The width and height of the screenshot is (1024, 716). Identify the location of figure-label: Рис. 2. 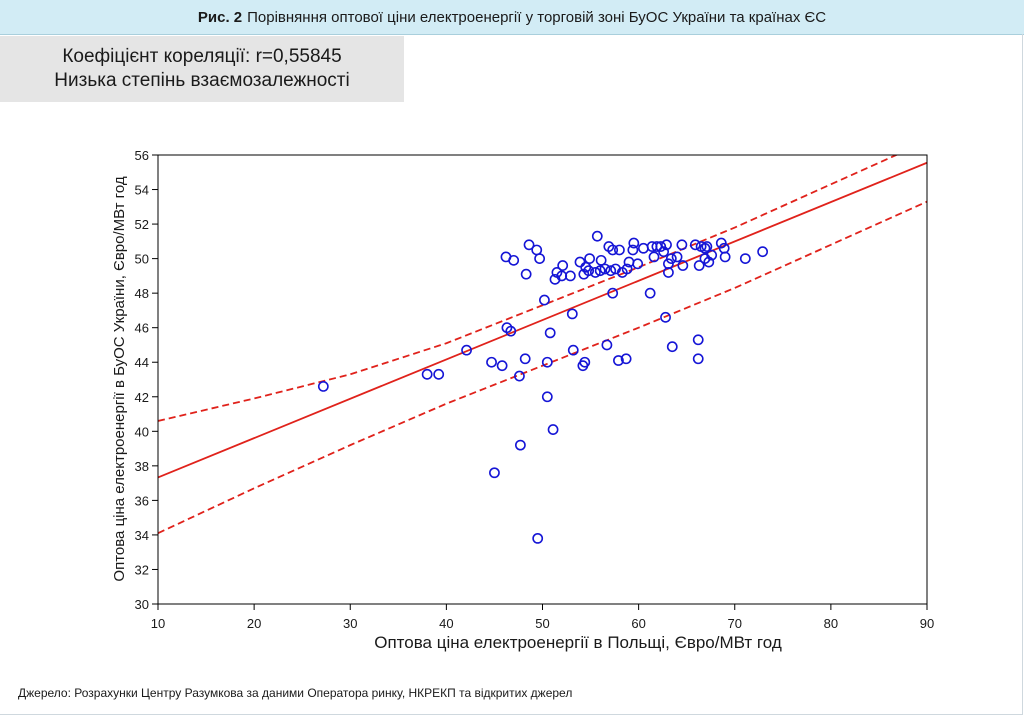
(220, 17).